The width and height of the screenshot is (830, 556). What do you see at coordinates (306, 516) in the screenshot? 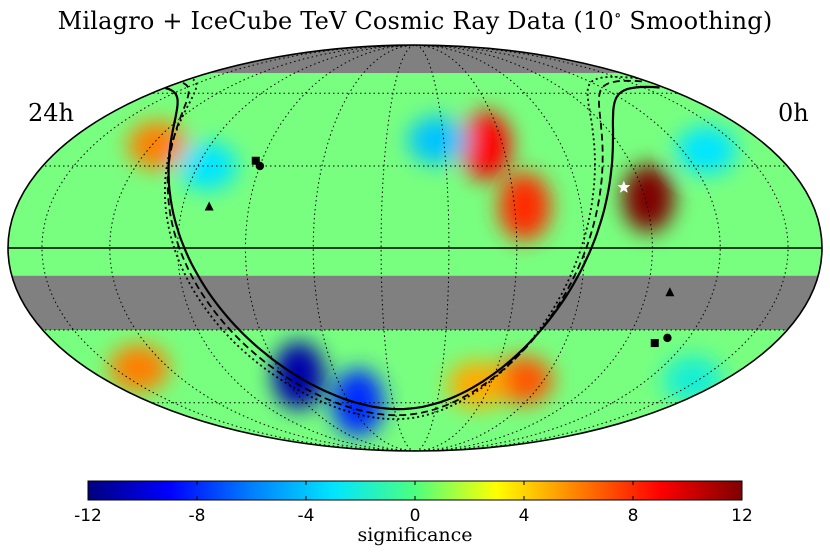
I see `colorbar-tick-label: -4` at bounding box center [306, 516].